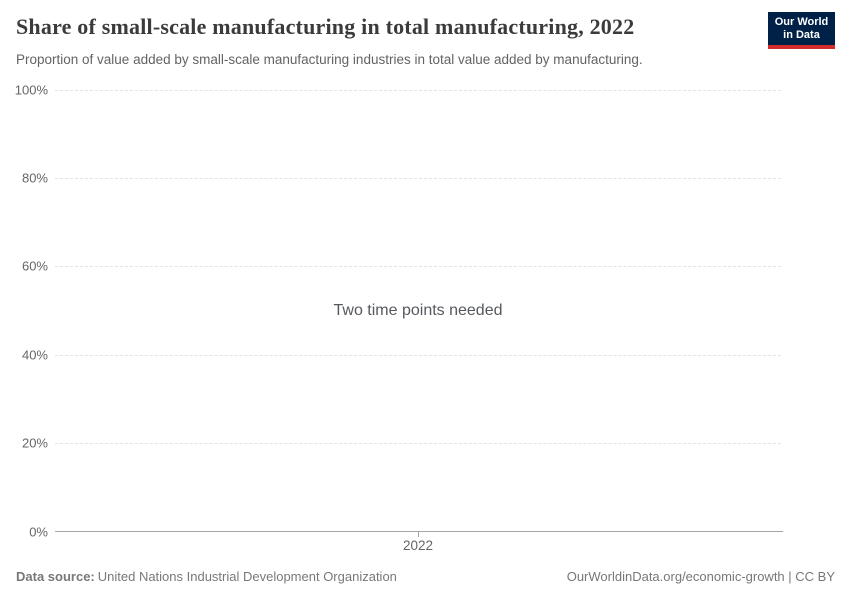  Describe the element at coordinates (34, 443) in the screenshot. I see `y-tick-label-20: 20%` at that location.